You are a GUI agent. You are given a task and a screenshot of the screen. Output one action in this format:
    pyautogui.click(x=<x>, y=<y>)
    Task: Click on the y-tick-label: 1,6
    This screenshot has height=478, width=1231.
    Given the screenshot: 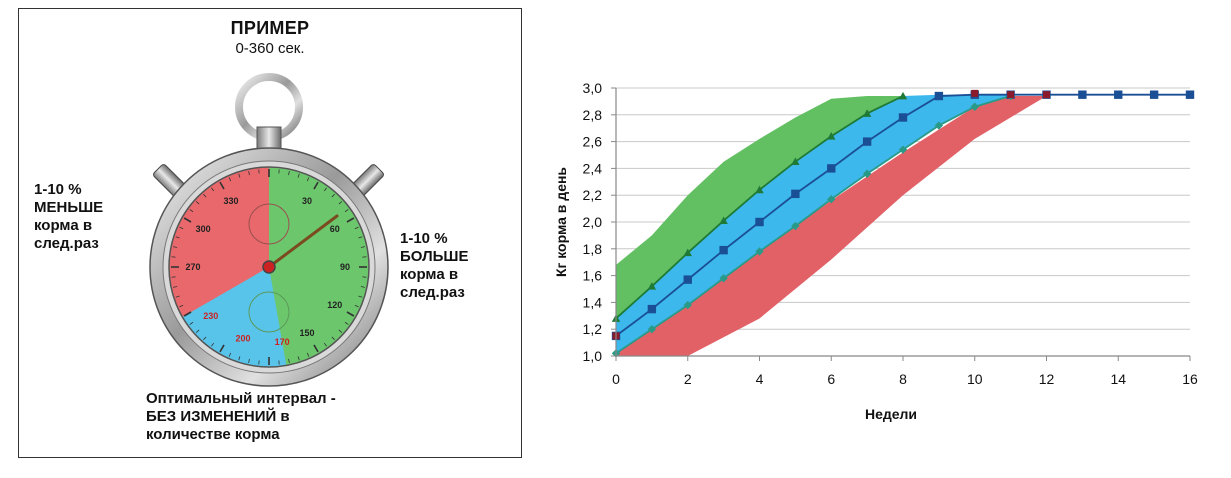 What is the action you would take?
    pyautogui.click(x=593, y=276)
    